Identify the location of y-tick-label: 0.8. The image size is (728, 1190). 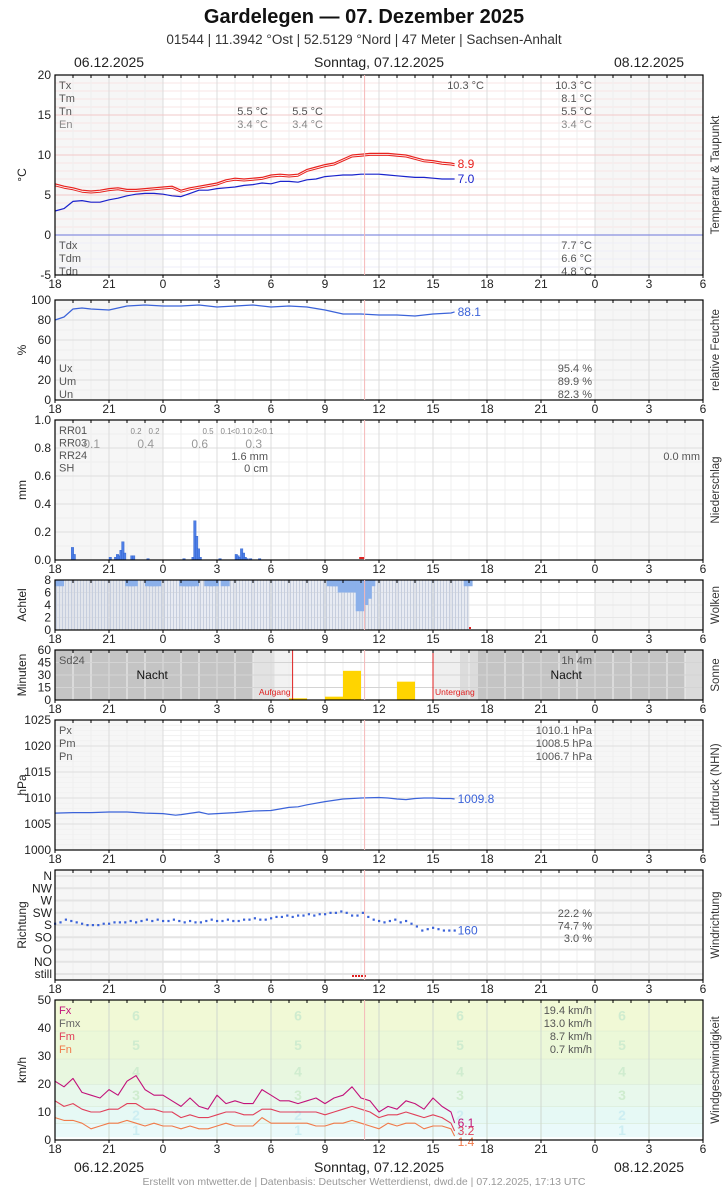
(42, 448).